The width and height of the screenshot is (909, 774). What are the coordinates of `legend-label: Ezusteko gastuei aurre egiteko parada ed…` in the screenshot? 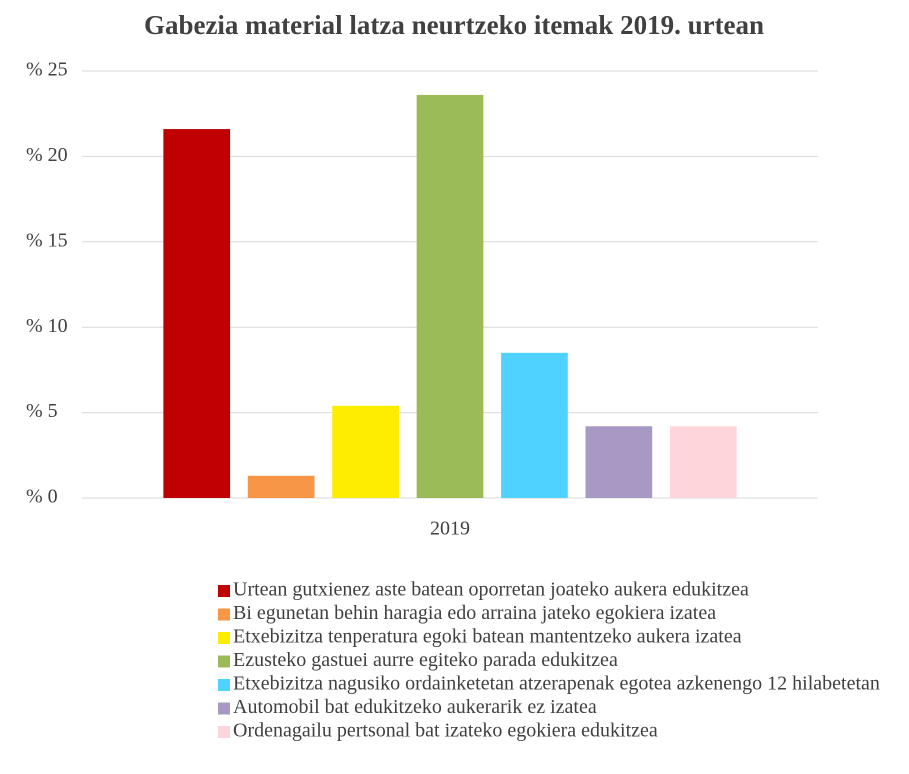 It's located at (425, 660).